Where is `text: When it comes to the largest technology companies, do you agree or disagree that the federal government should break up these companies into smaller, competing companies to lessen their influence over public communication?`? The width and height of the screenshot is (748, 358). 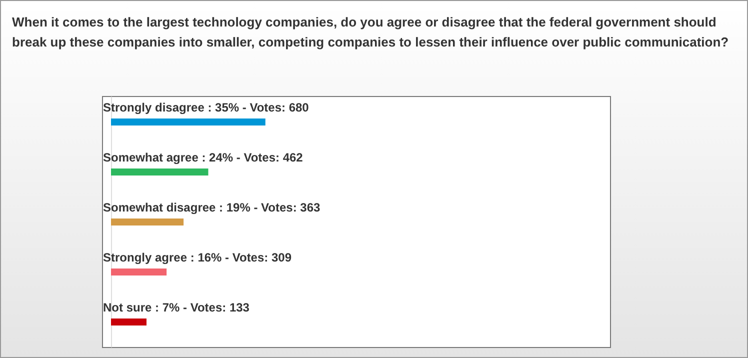 text: When it comes to the largest technology companies, do you agree or disagree that the federal government should break up these companies into smaller, competing companies to lessen their influence over public communication? is located at coordinates (370, 32).